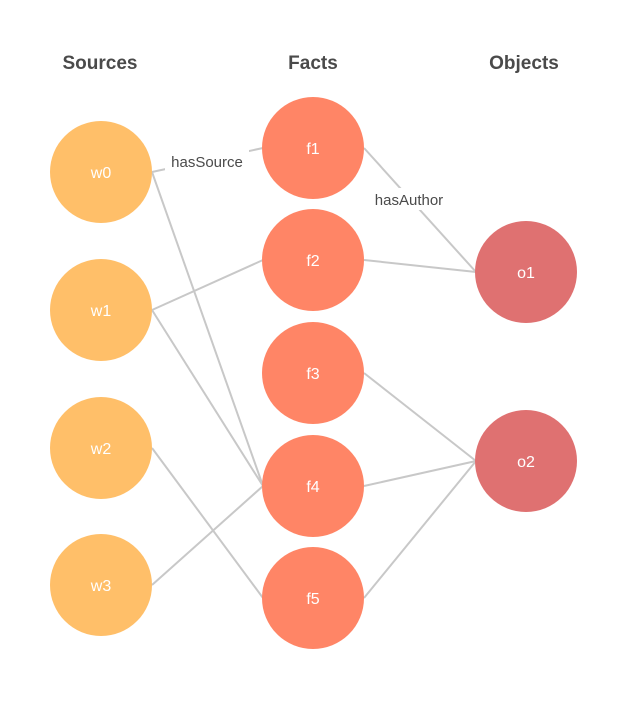  I want to click on source-node-label: w1, so click(101, 311).